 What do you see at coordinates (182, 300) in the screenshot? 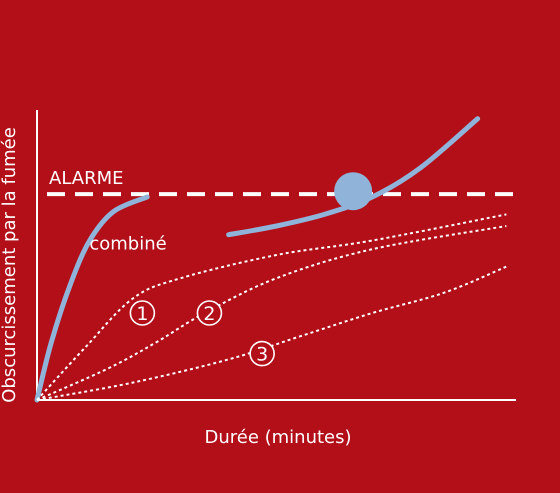
I see `series-label-layer: combiné 1 2 3` at bounding box center [182, 300].